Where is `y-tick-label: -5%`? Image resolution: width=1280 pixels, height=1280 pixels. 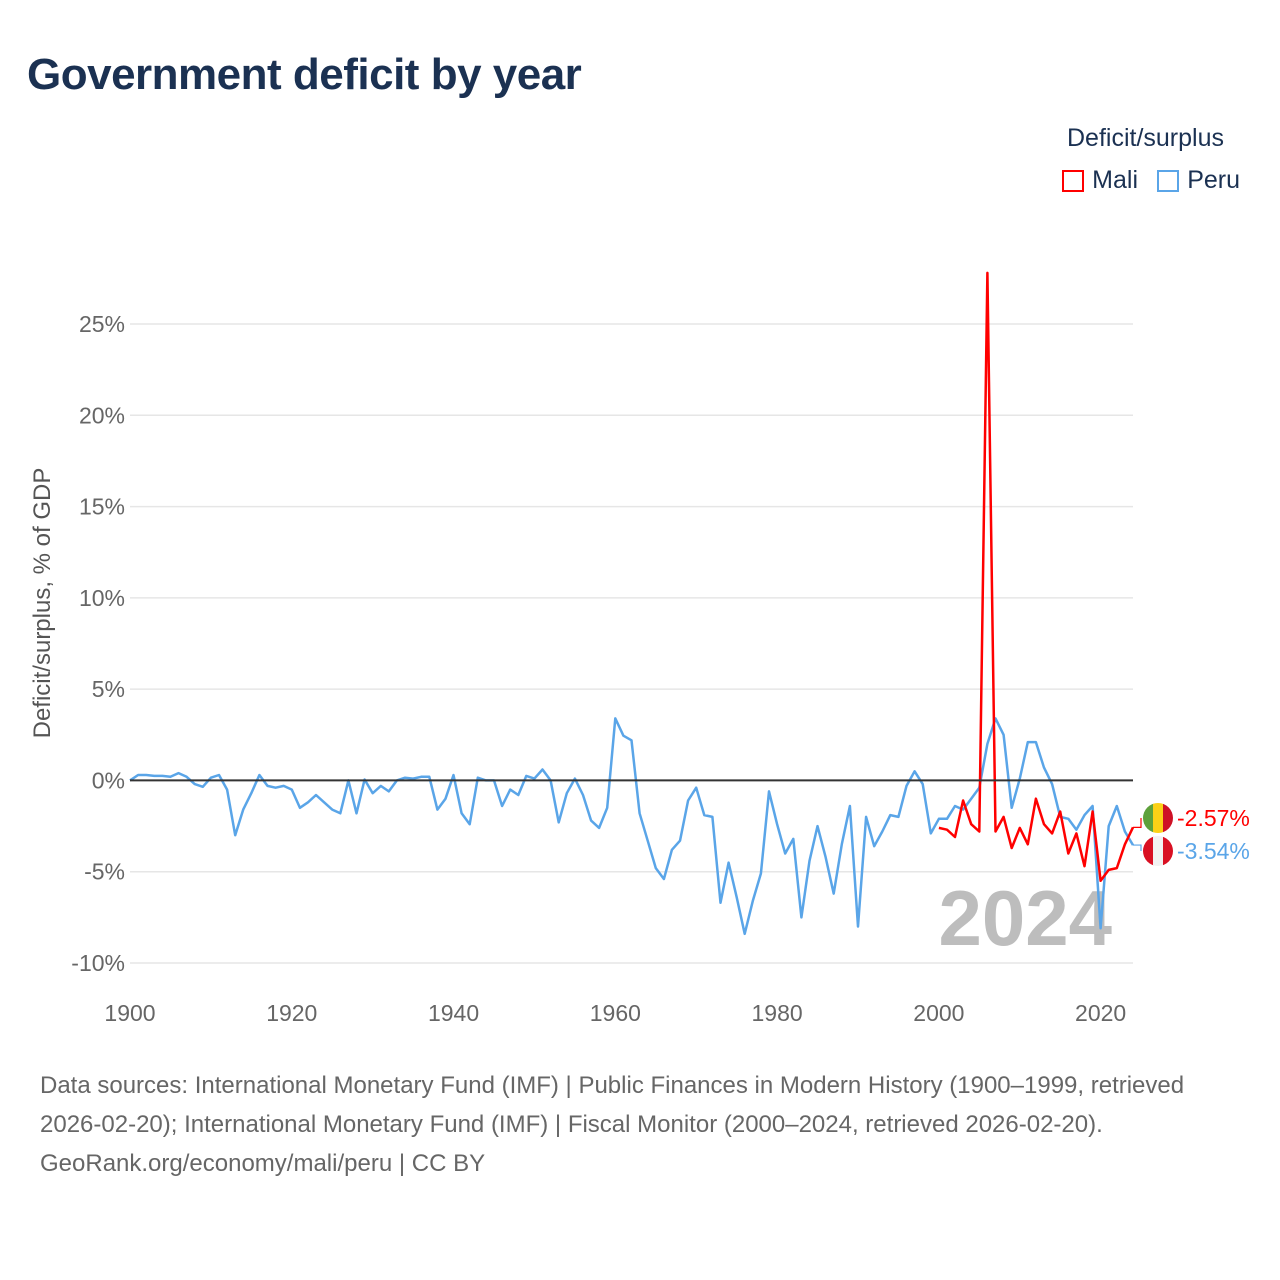 y-tick-label: -5% is located at coordinates (104, 872).